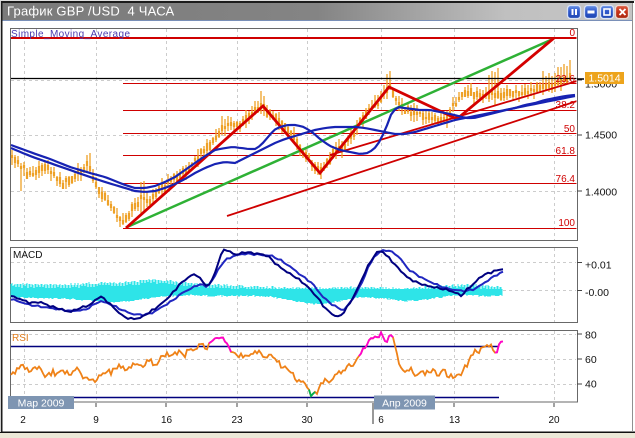 The image size is (635, 438). Describe the element at coordinates (554, 420) in the screenshot. I see `svg-text: 20` at that location.